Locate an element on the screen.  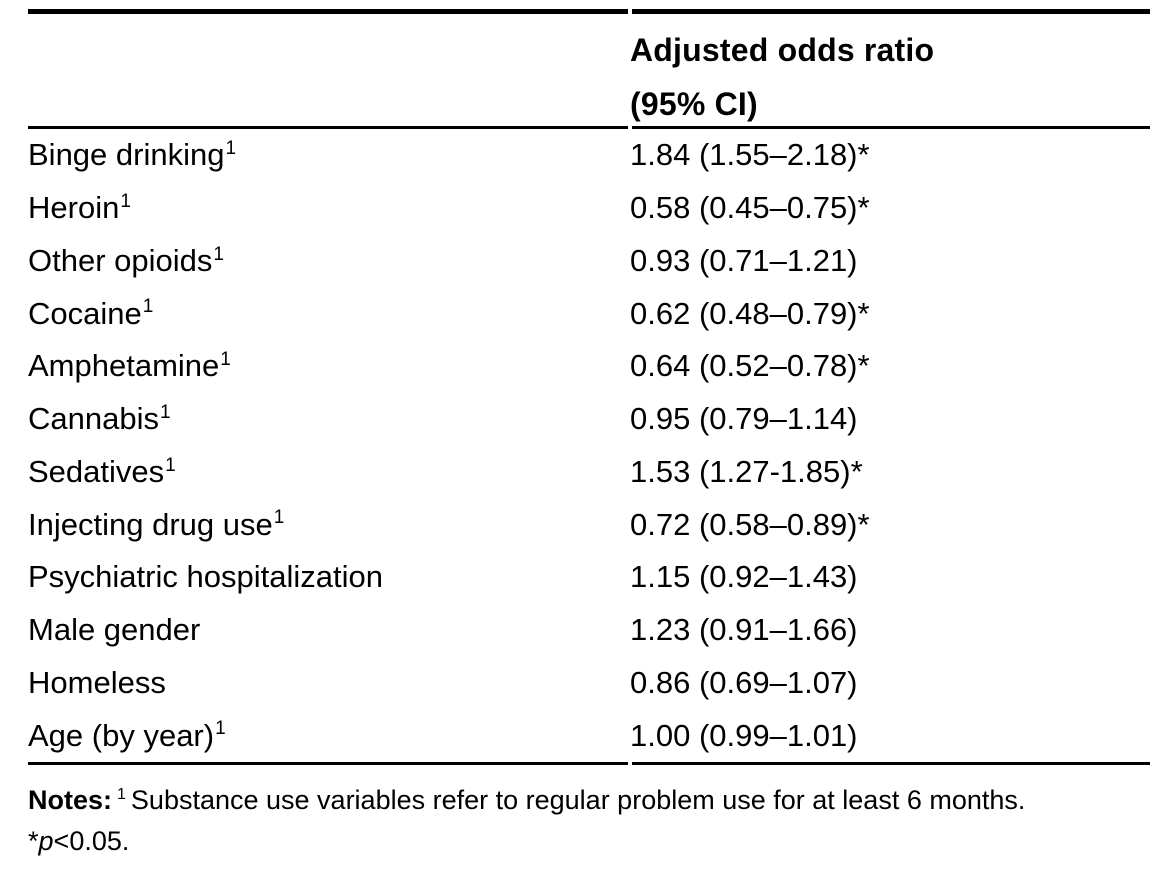
row-value: 0.86 (0.69–1.07) is located at coordinates (744, 682).